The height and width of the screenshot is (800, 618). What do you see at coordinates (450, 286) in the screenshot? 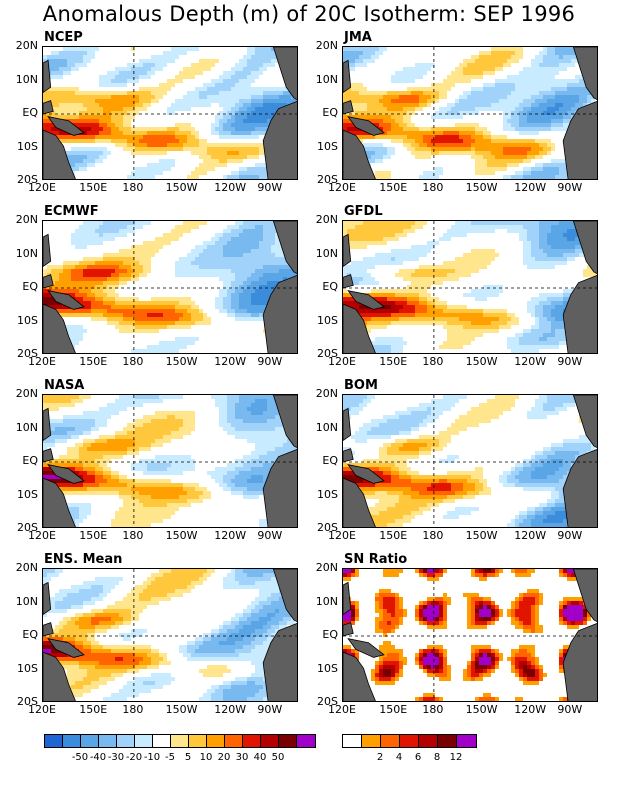
I see `panel-gfdl: GFDL 20N 10N EQ 10S 20S 120E 150E 180 150W 120W 90W` at bounding box center [450, 286].